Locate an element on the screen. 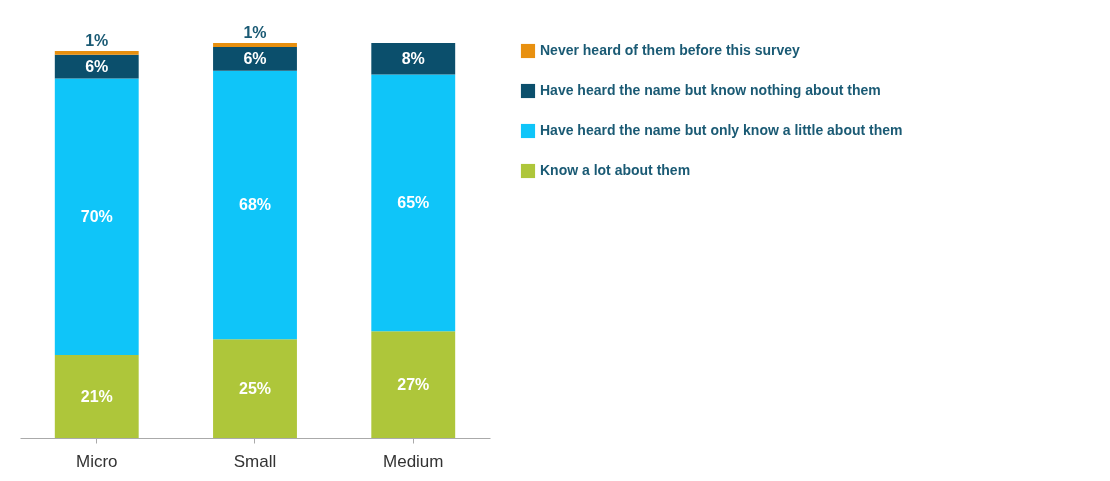 The width and height of the screenshot is (1110, 481). data-label: 25% is located at coordinates (255, 388).